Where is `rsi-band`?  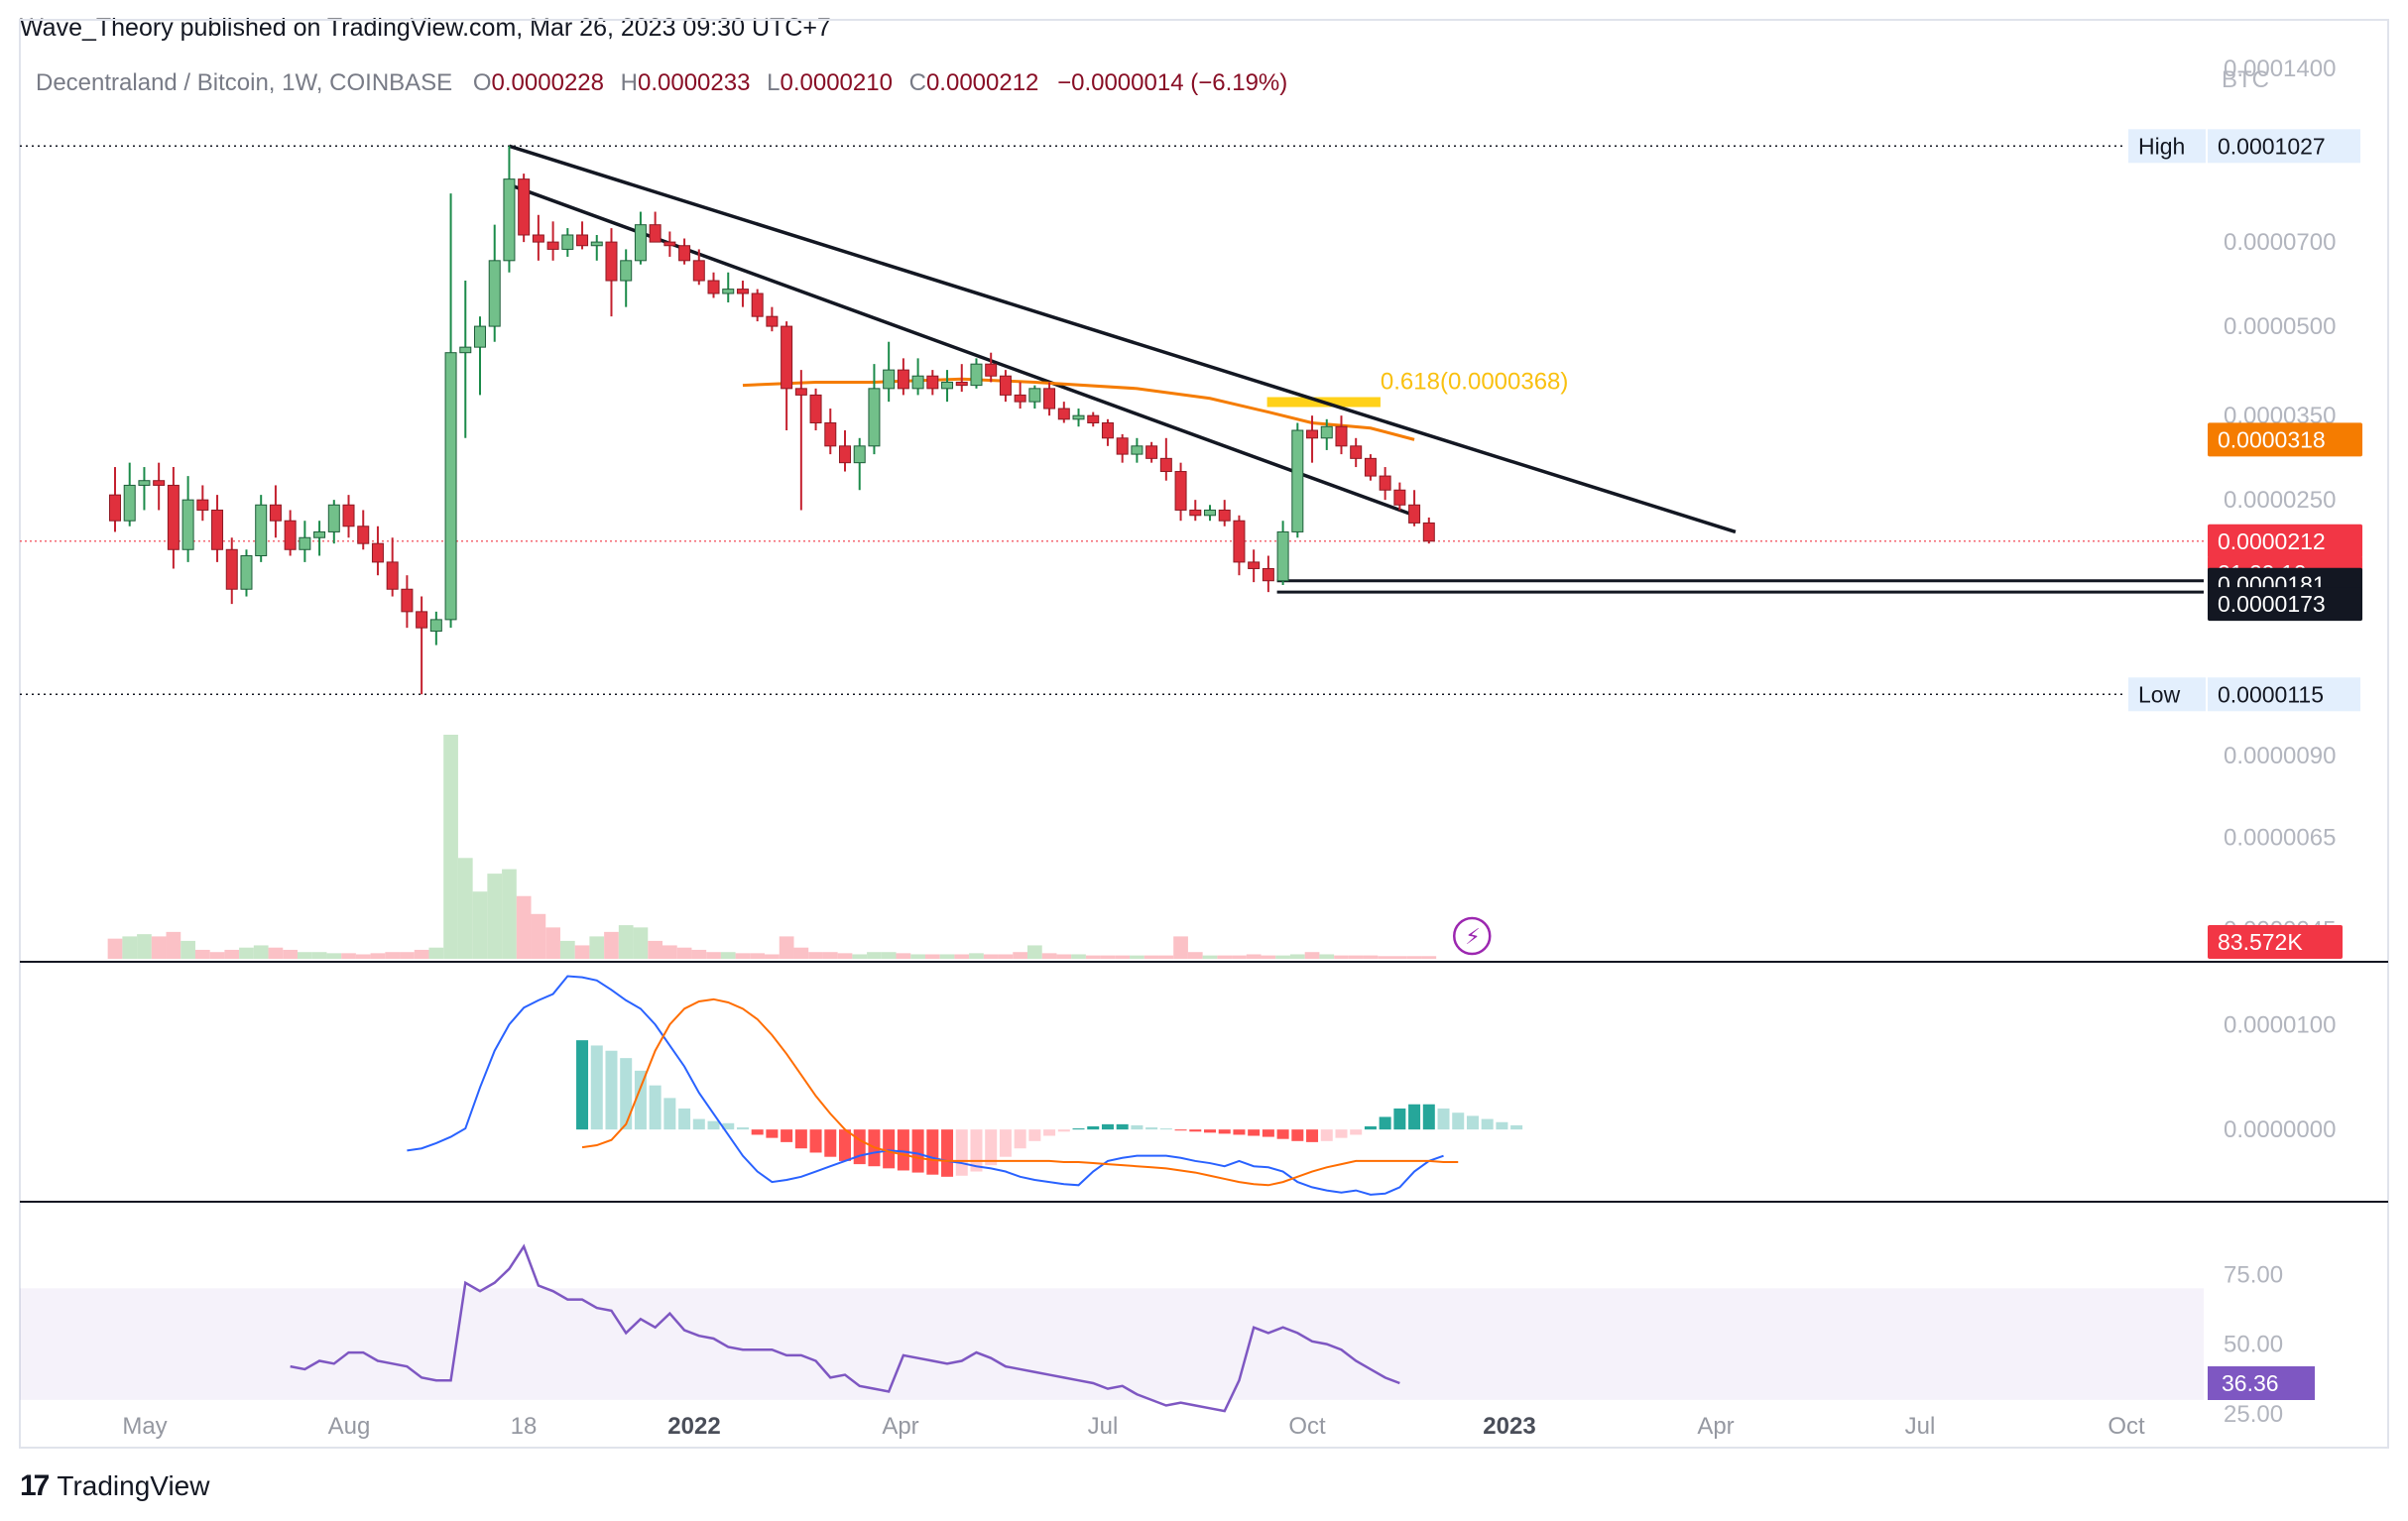
rsi-band is located at coordinates (1112, 1344).